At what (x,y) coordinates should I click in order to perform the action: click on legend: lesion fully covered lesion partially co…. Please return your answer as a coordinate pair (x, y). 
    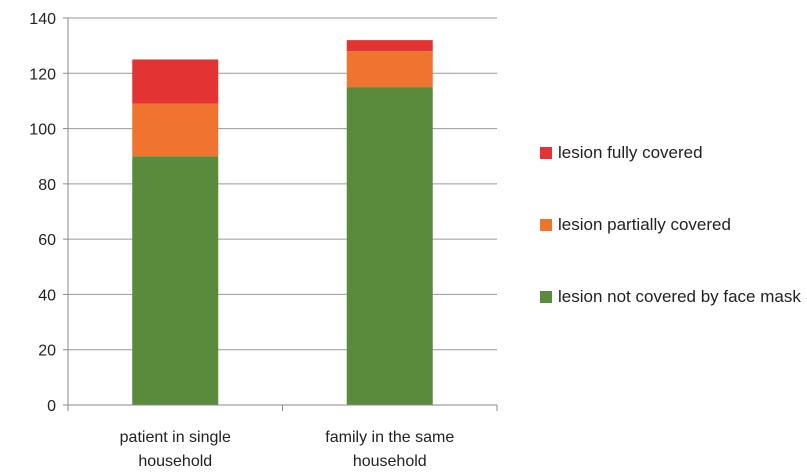
    Looking at the image, I should click on (672, 250).